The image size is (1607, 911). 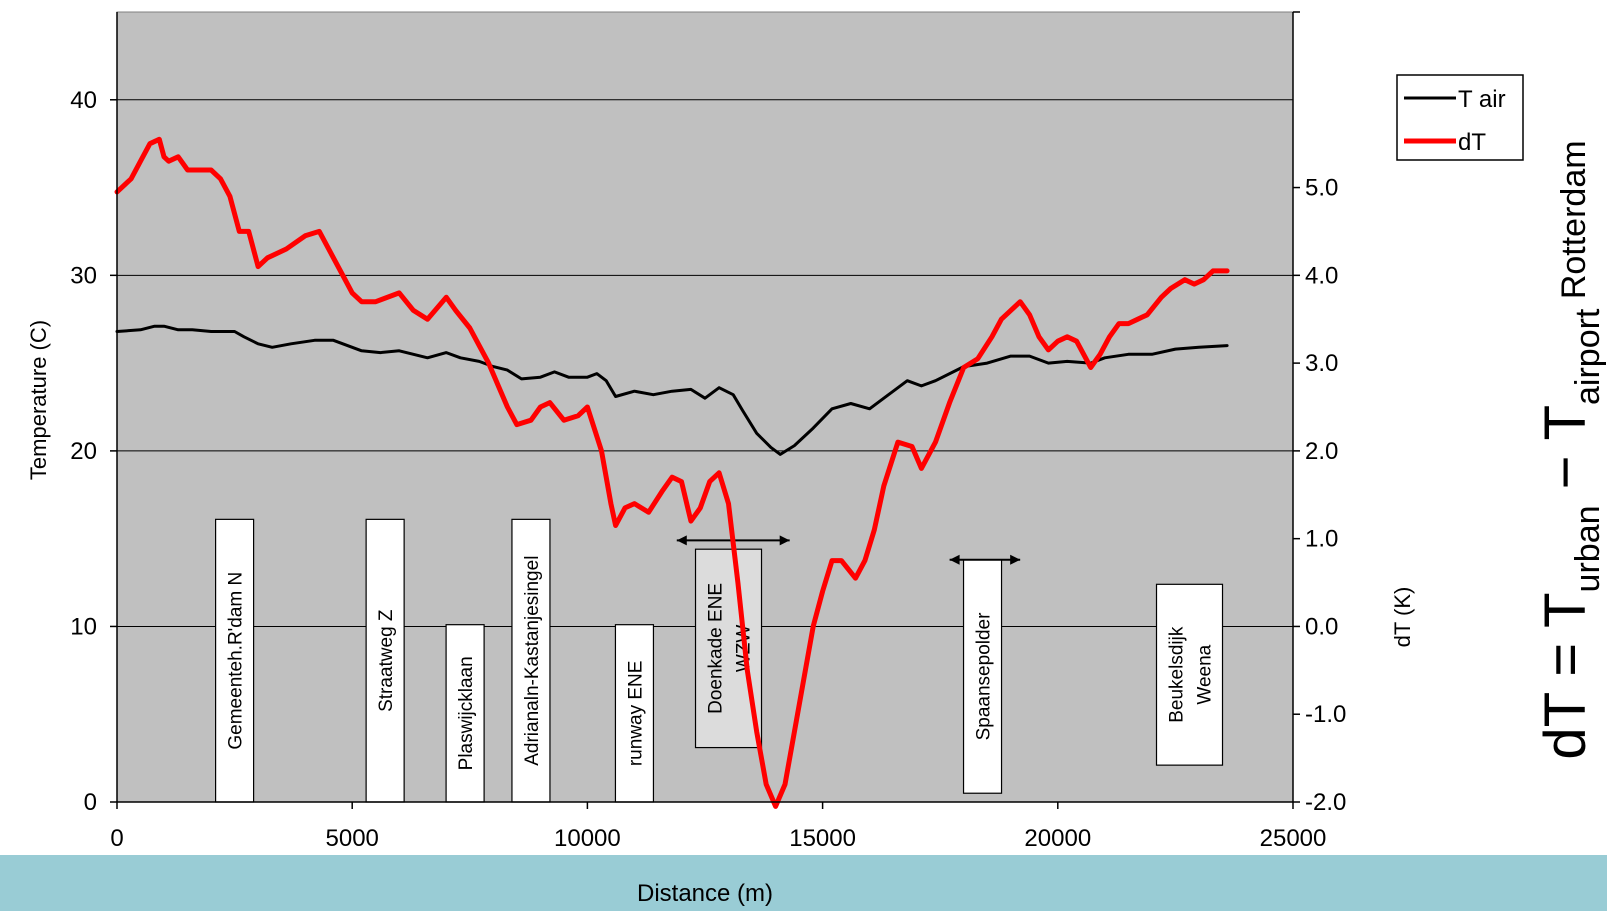 What do you see at coordinates (38, 400) in the screenshot?
I see `y-axis-title: Temperature (C)` at bounding box center [38, 400].